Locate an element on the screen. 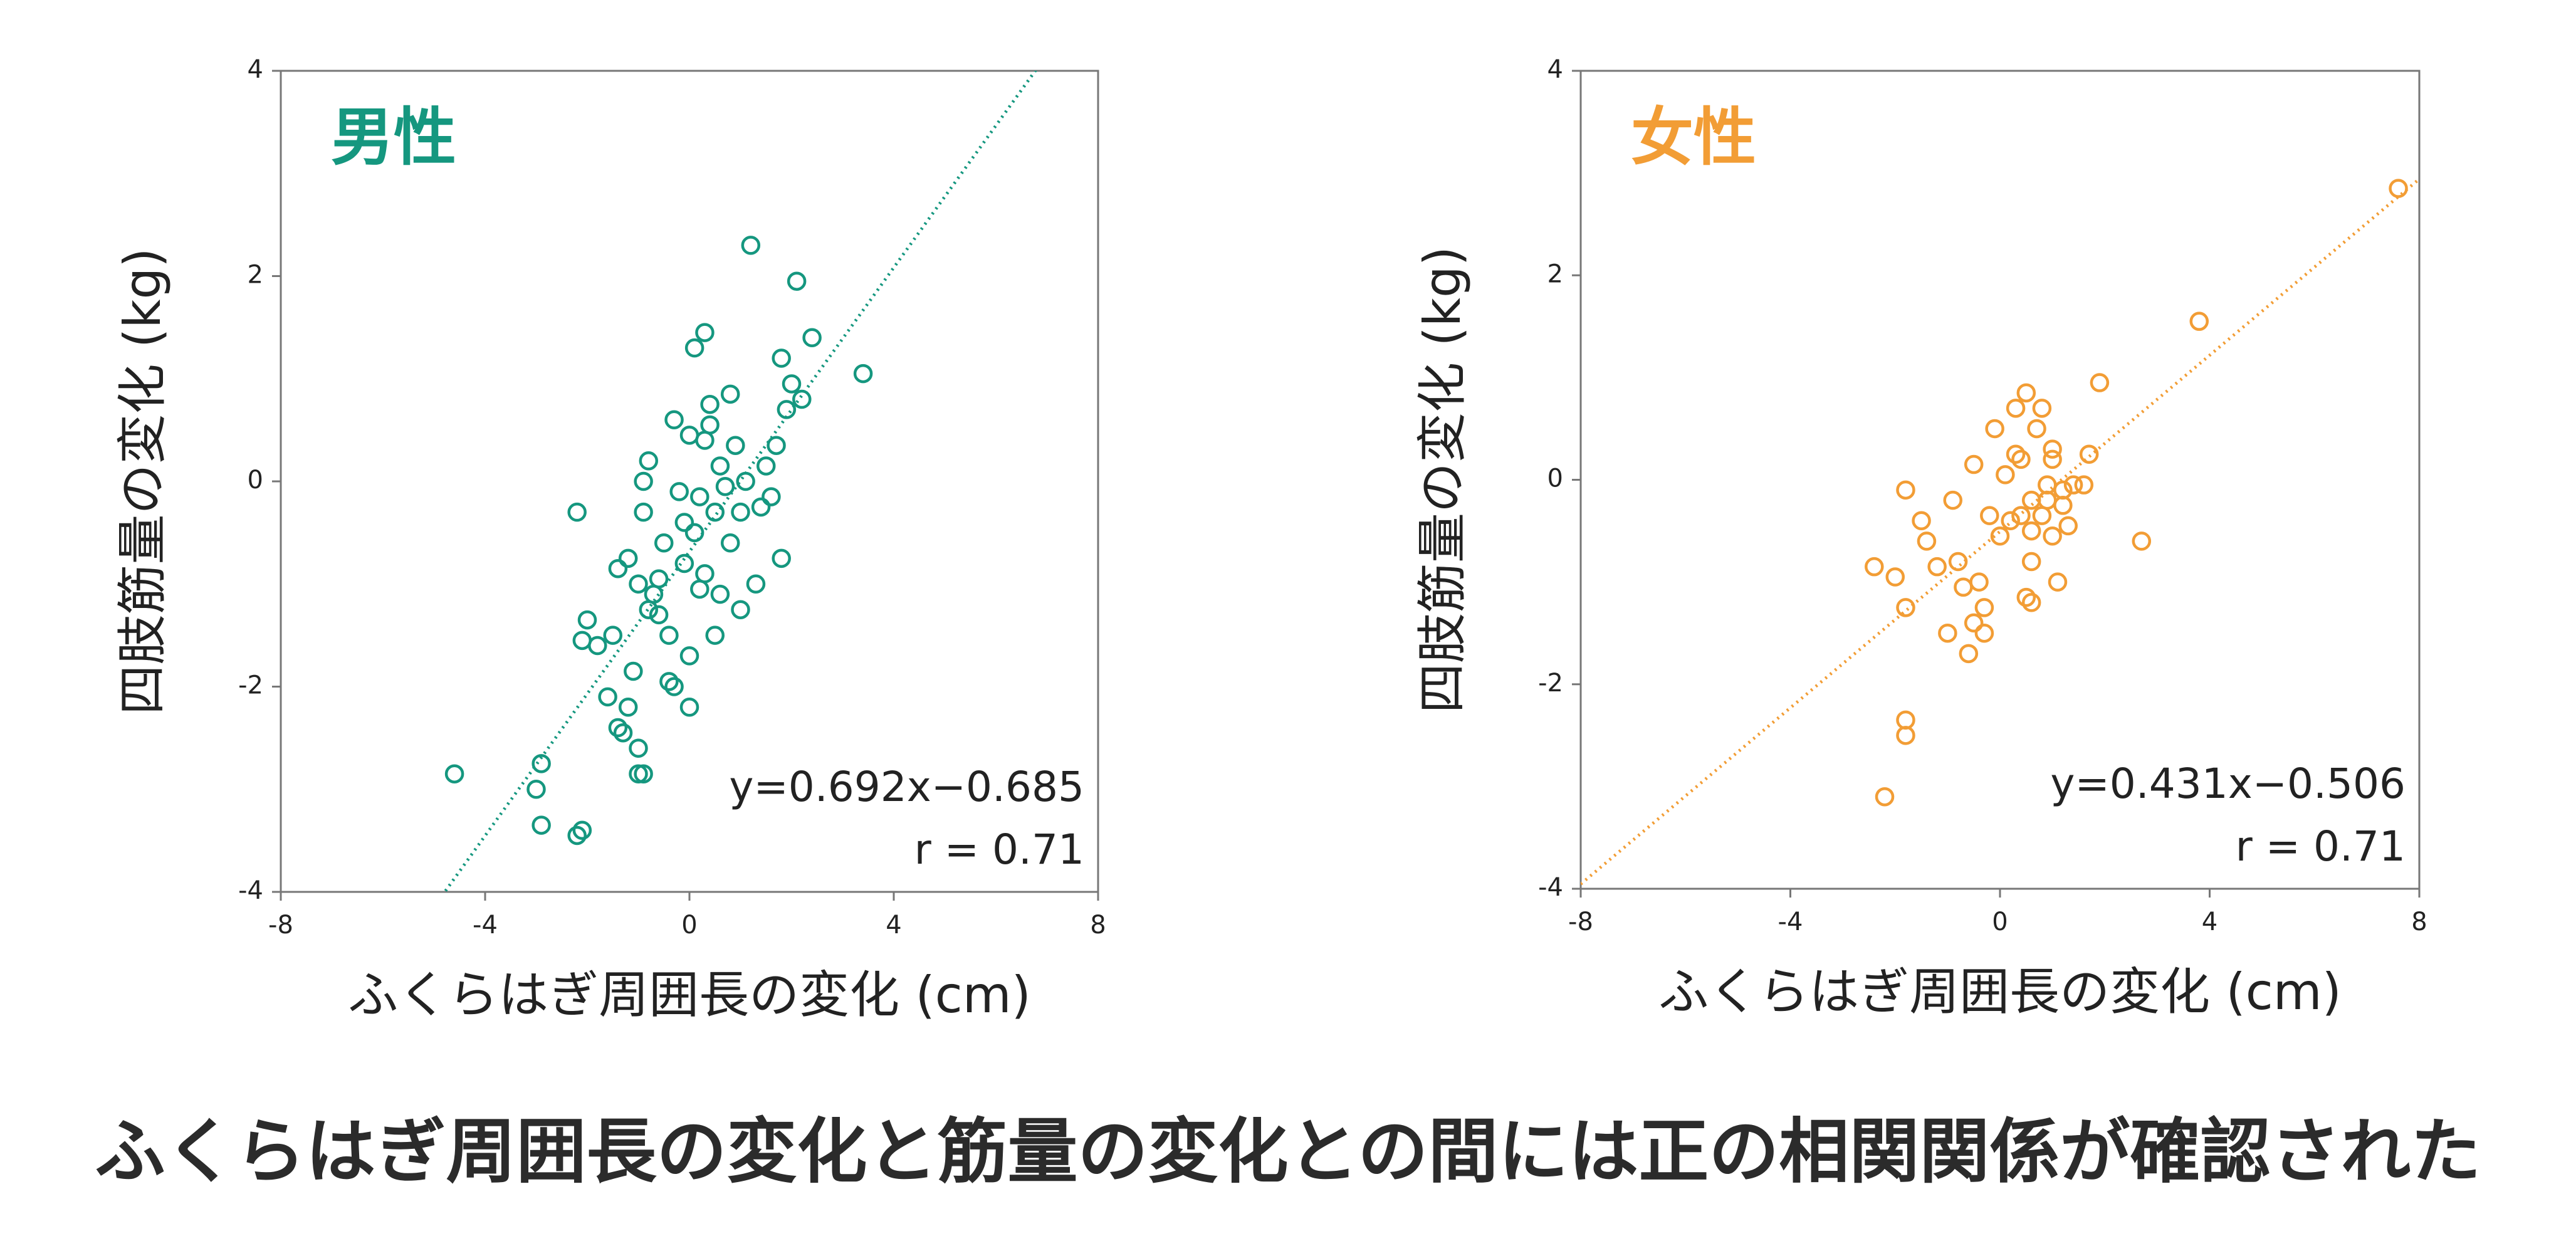  chart-title: 男性 is located at coordinates (393, 137).